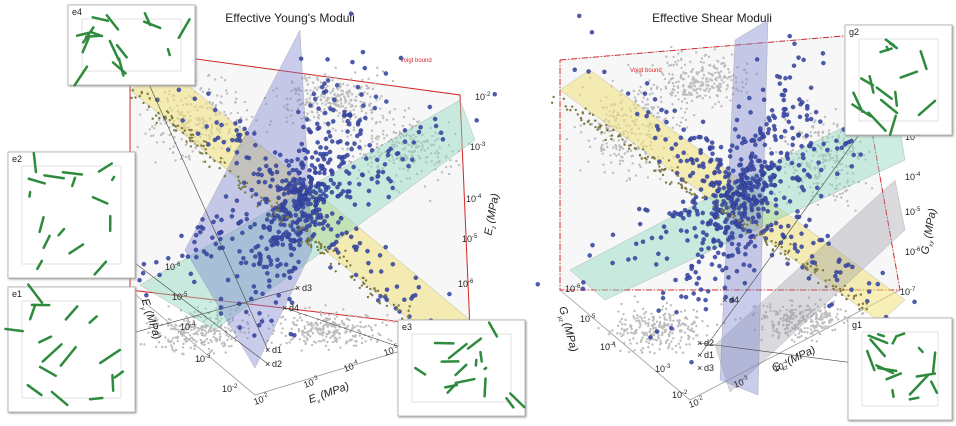 The height and width of the screenshot is (426, 956). What do you see at coordinates (668, 367) in the screenshot?
I see `tick-exp: -3` at bounding box center [668, 367].